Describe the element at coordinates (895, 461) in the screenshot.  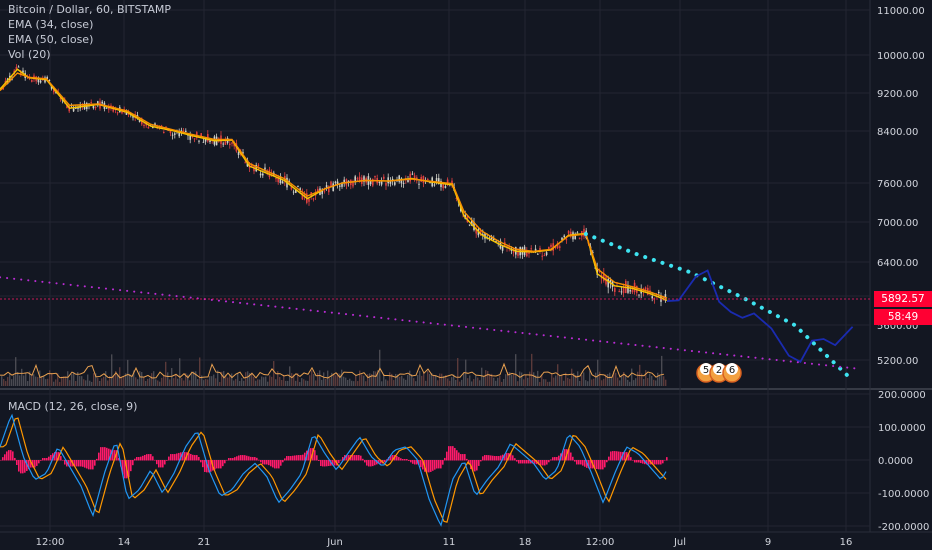
I see `macd-tick-label: 0.0000` at that location.